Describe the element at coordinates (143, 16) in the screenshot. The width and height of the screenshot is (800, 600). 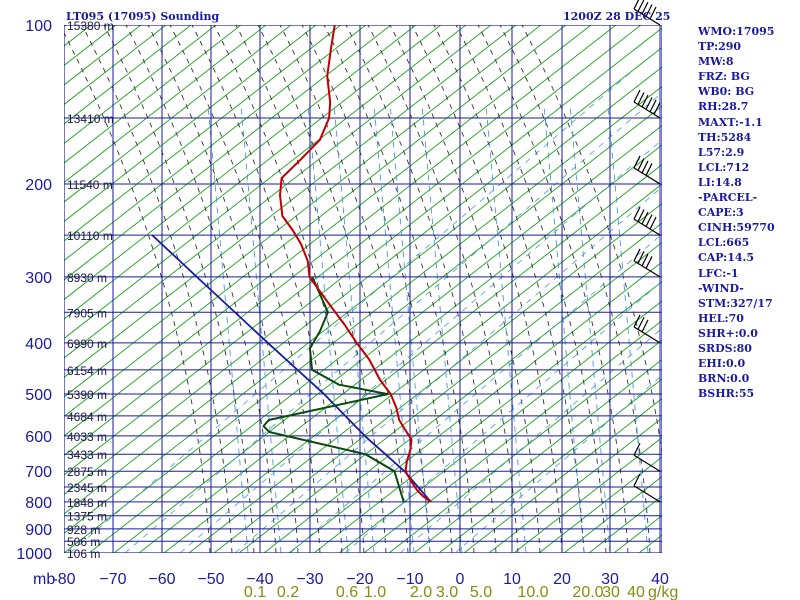
I see `sounding-title: LT095 (17095) Sounding` at that location.